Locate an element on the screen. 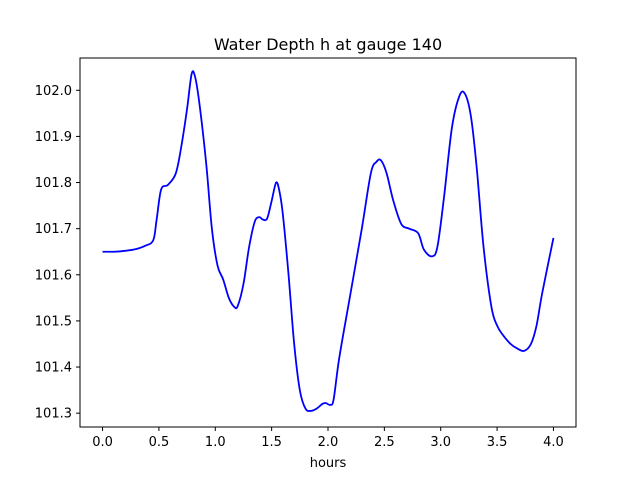 This screenshot has height=480, width=640. chart-title: Water Depth h at gauge 140 is located at coordinates (328, 44).